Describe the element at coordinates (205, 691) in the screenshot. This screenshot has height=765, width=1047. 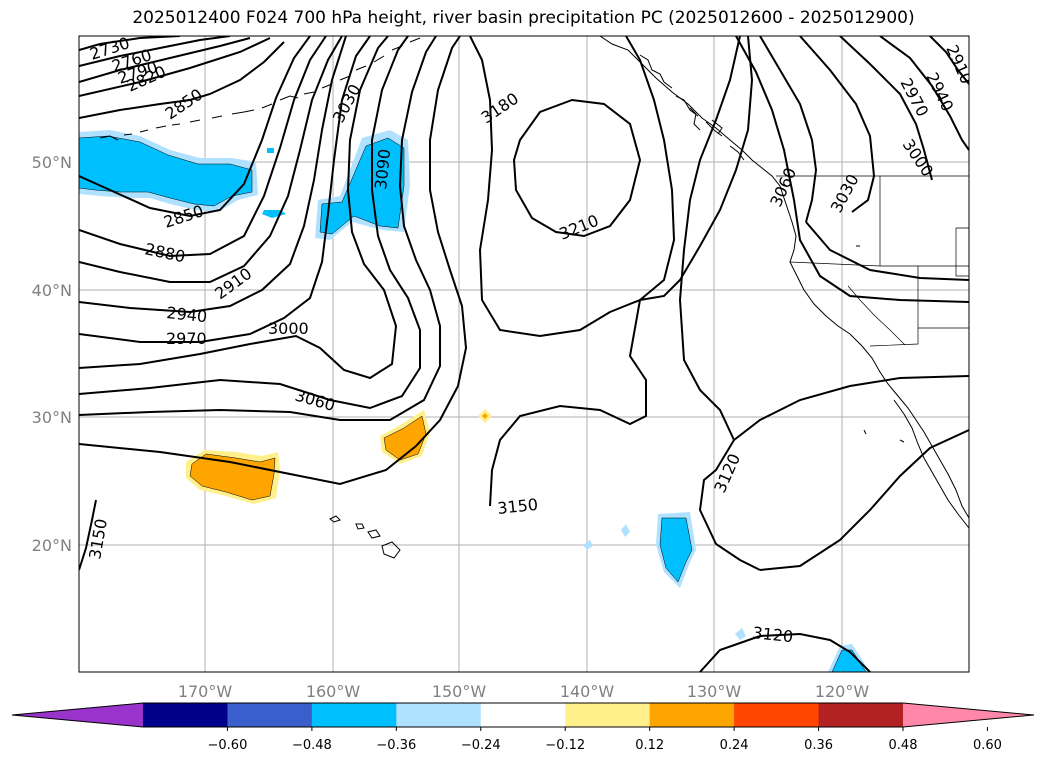
I see `lon-label: 170°W` at that location.